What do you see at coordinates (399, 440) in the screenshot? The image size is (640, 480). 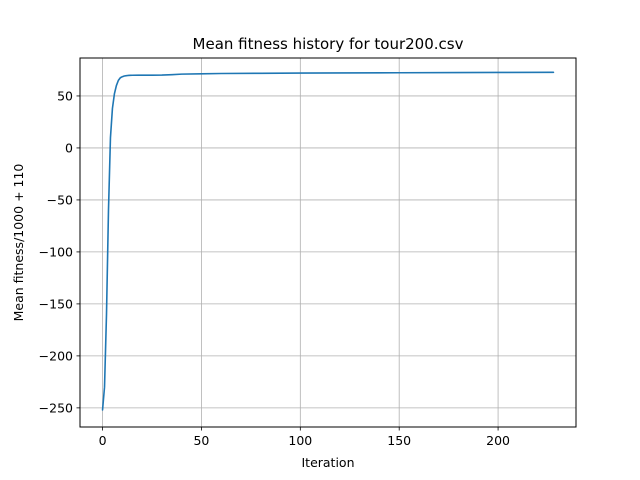 I see `x-tick-label: 150` at bounding box center [399, 440].